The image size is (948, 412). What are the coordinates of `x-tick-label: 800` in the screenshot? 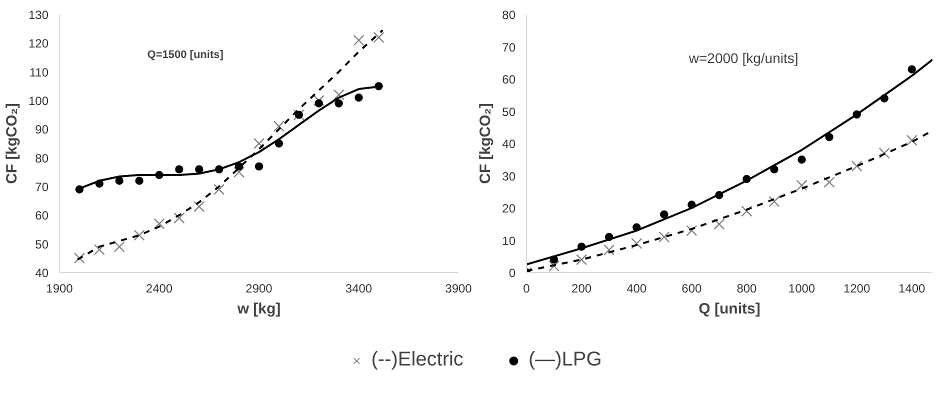 It's located at (747, 289).